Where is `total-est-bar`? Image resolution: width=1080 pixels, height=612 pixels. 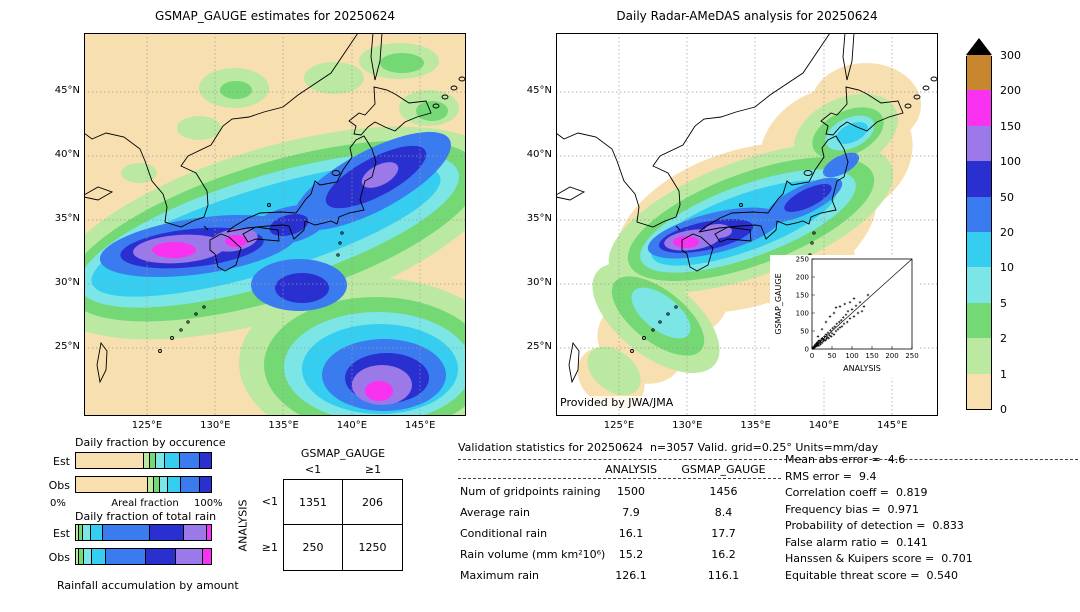
total-est-bar is located at coordinates (143, 532).